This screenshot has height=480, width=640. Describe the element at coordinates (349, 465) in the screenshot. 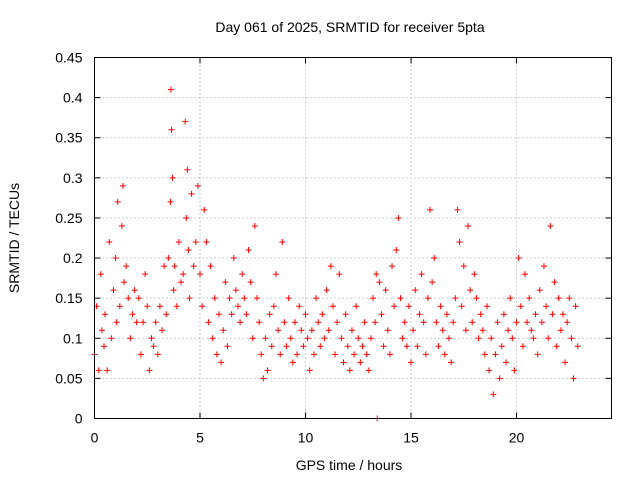

I see `x-axis-label: GPS time / hours` at that location.